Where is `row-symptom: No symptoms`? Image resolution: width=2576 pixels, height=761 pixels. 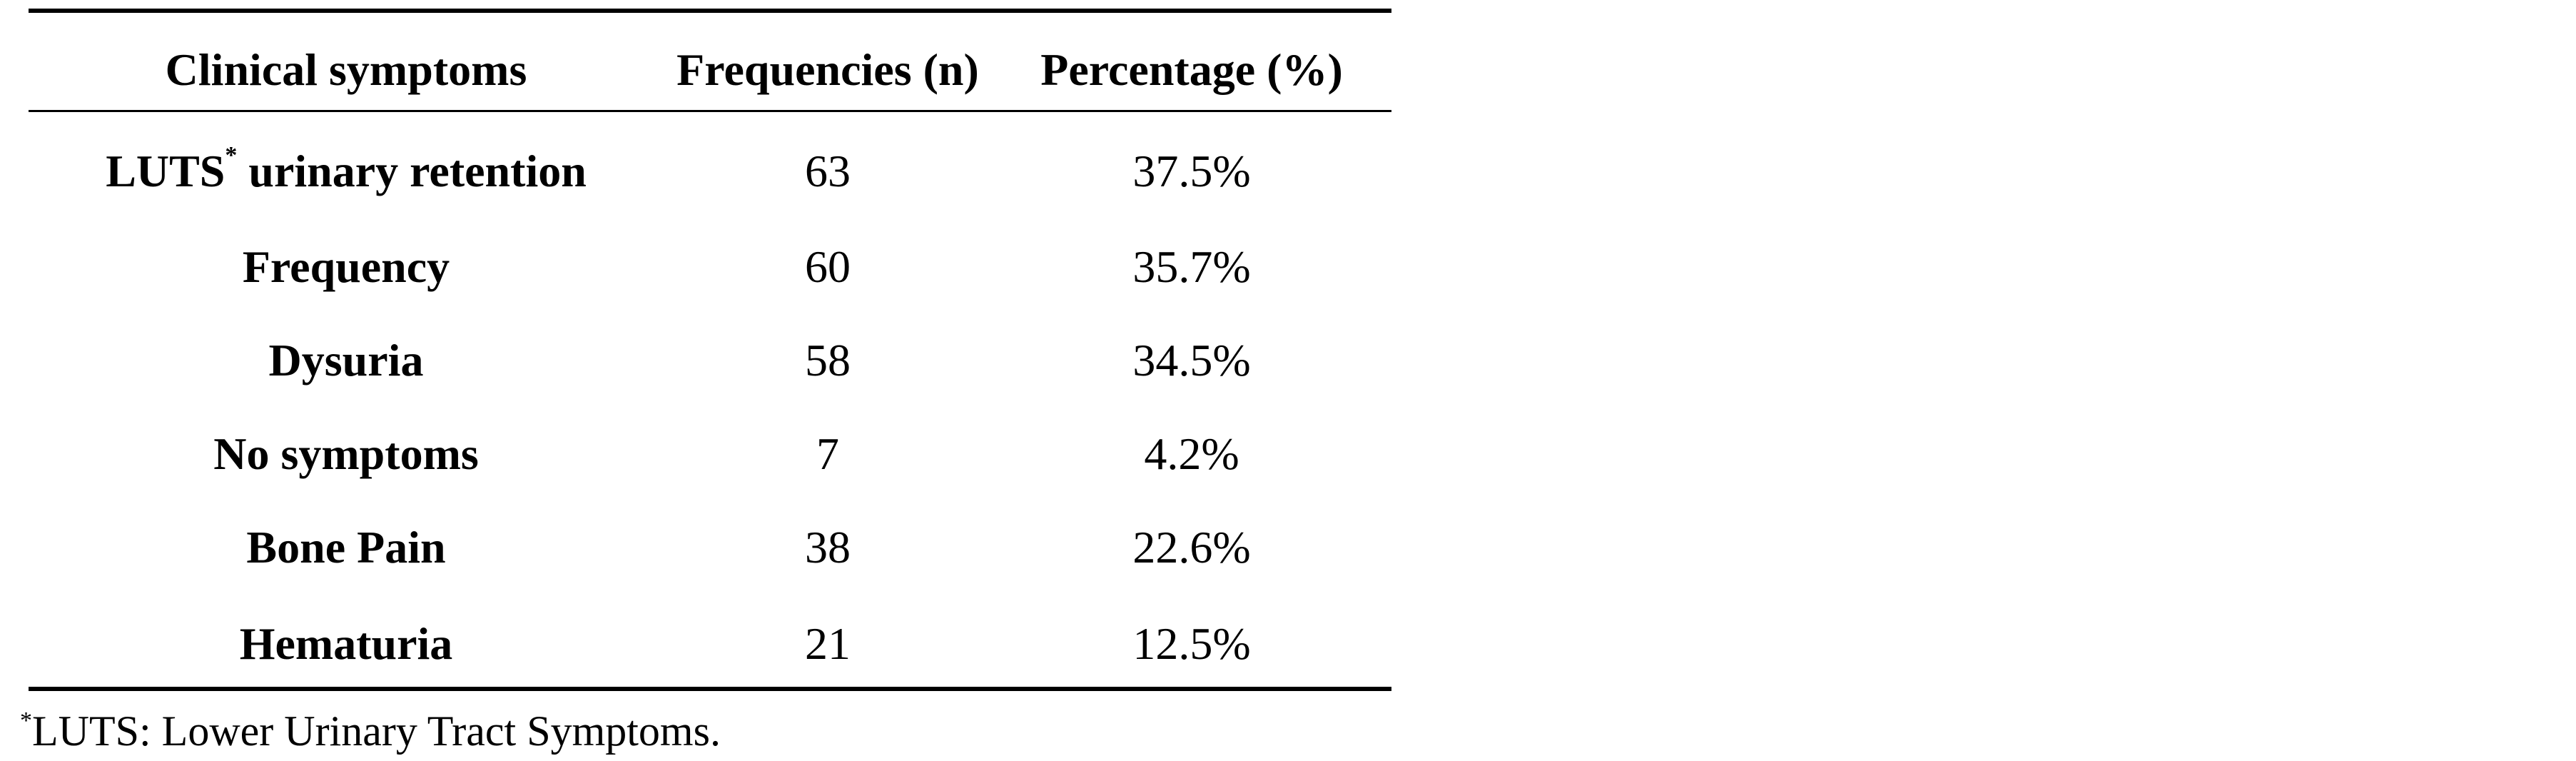
row-symptom: No symptoms is located at coordinates (346, 453).